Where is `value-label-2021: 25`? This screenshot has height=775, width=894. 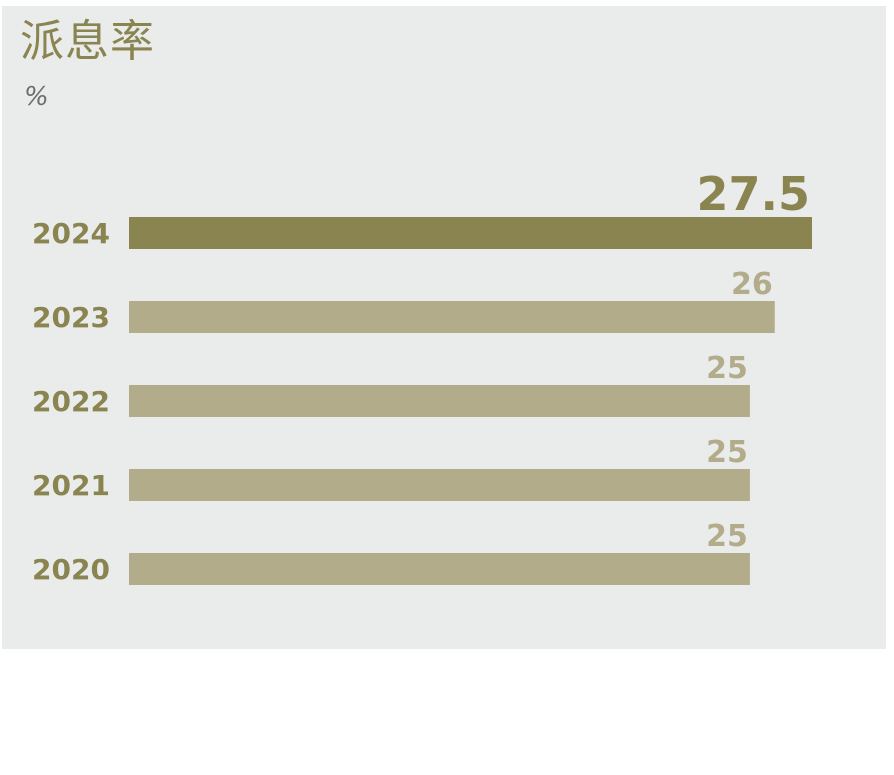
value-label-2021: 25 is located at coordinates (727, 452).